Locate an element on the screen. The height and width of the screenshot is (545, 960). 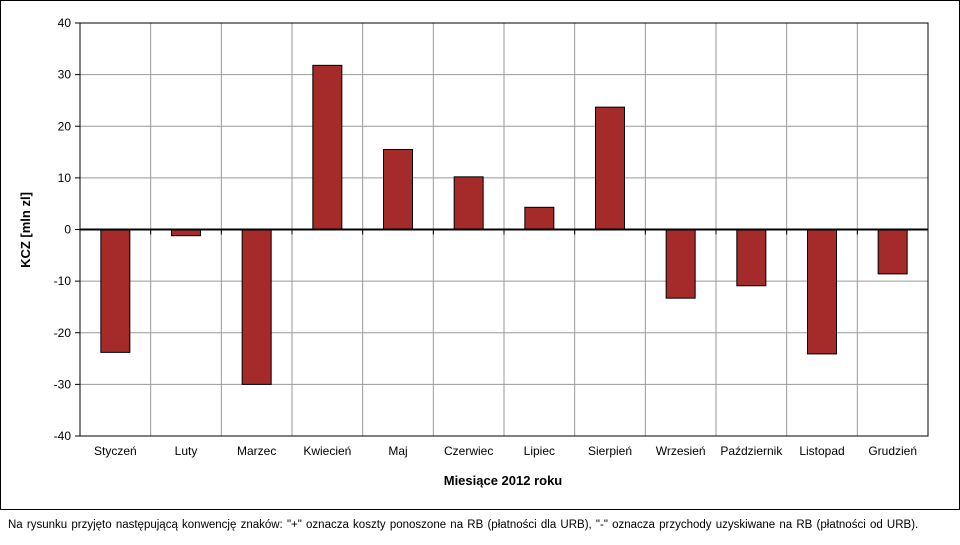
bar-listopad is located at coordinates (822, 292).